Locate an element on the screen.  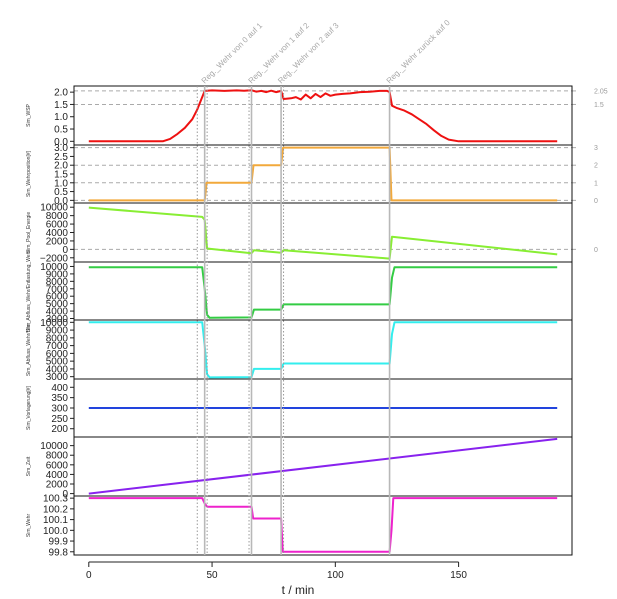
y-tick-label: 350 is located at coordinates (59, 398).